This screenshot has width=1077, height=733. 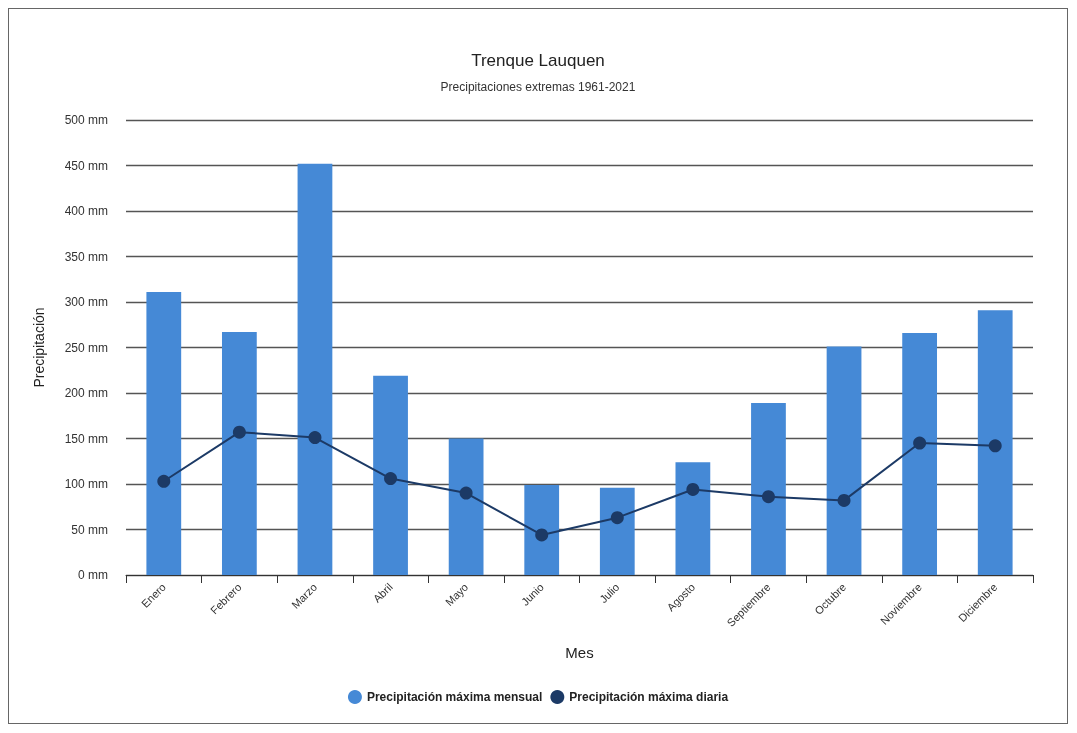 I want to click on y-tick-label: 500 mm, so click(x=86, y=120).